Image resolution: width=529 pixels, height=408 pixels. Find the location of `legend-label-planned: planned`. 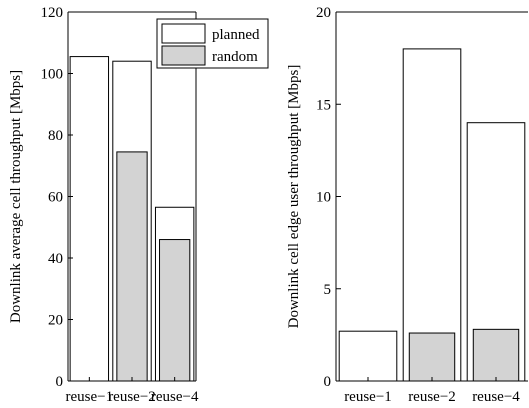

legend-label-planned: planned is located at coordinates (236, 35).